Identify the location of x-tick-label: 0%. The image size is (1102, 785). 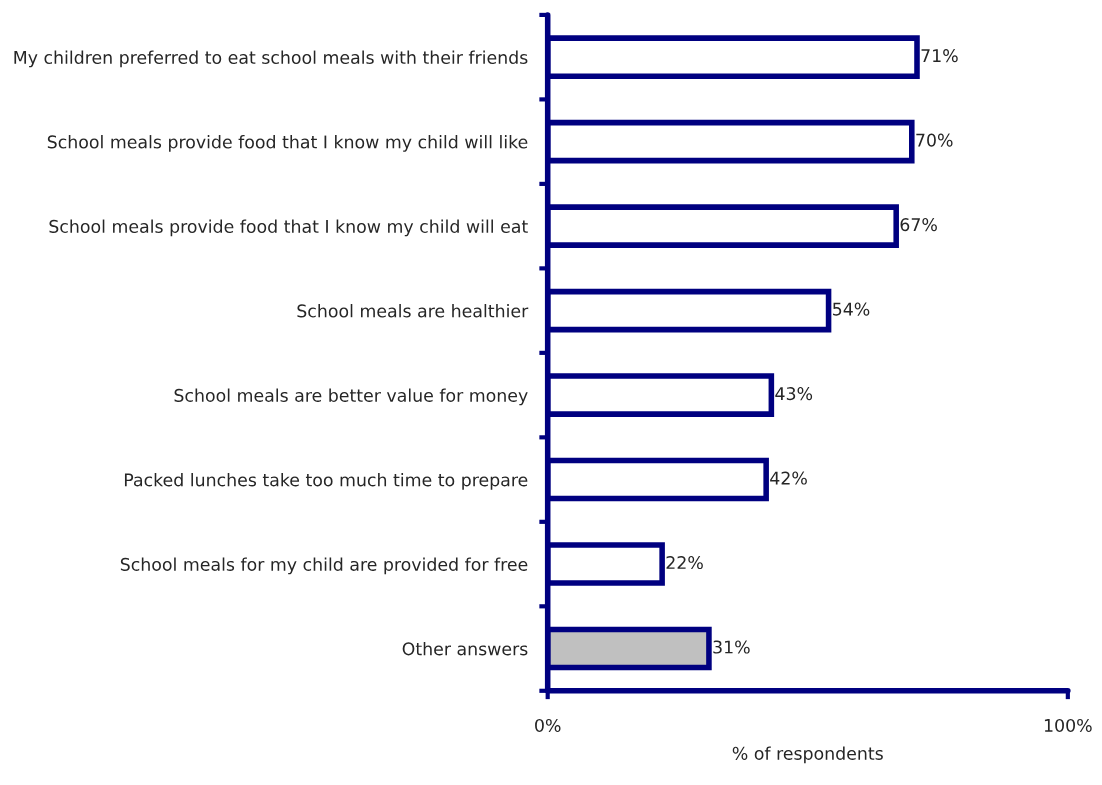
(548, 725).